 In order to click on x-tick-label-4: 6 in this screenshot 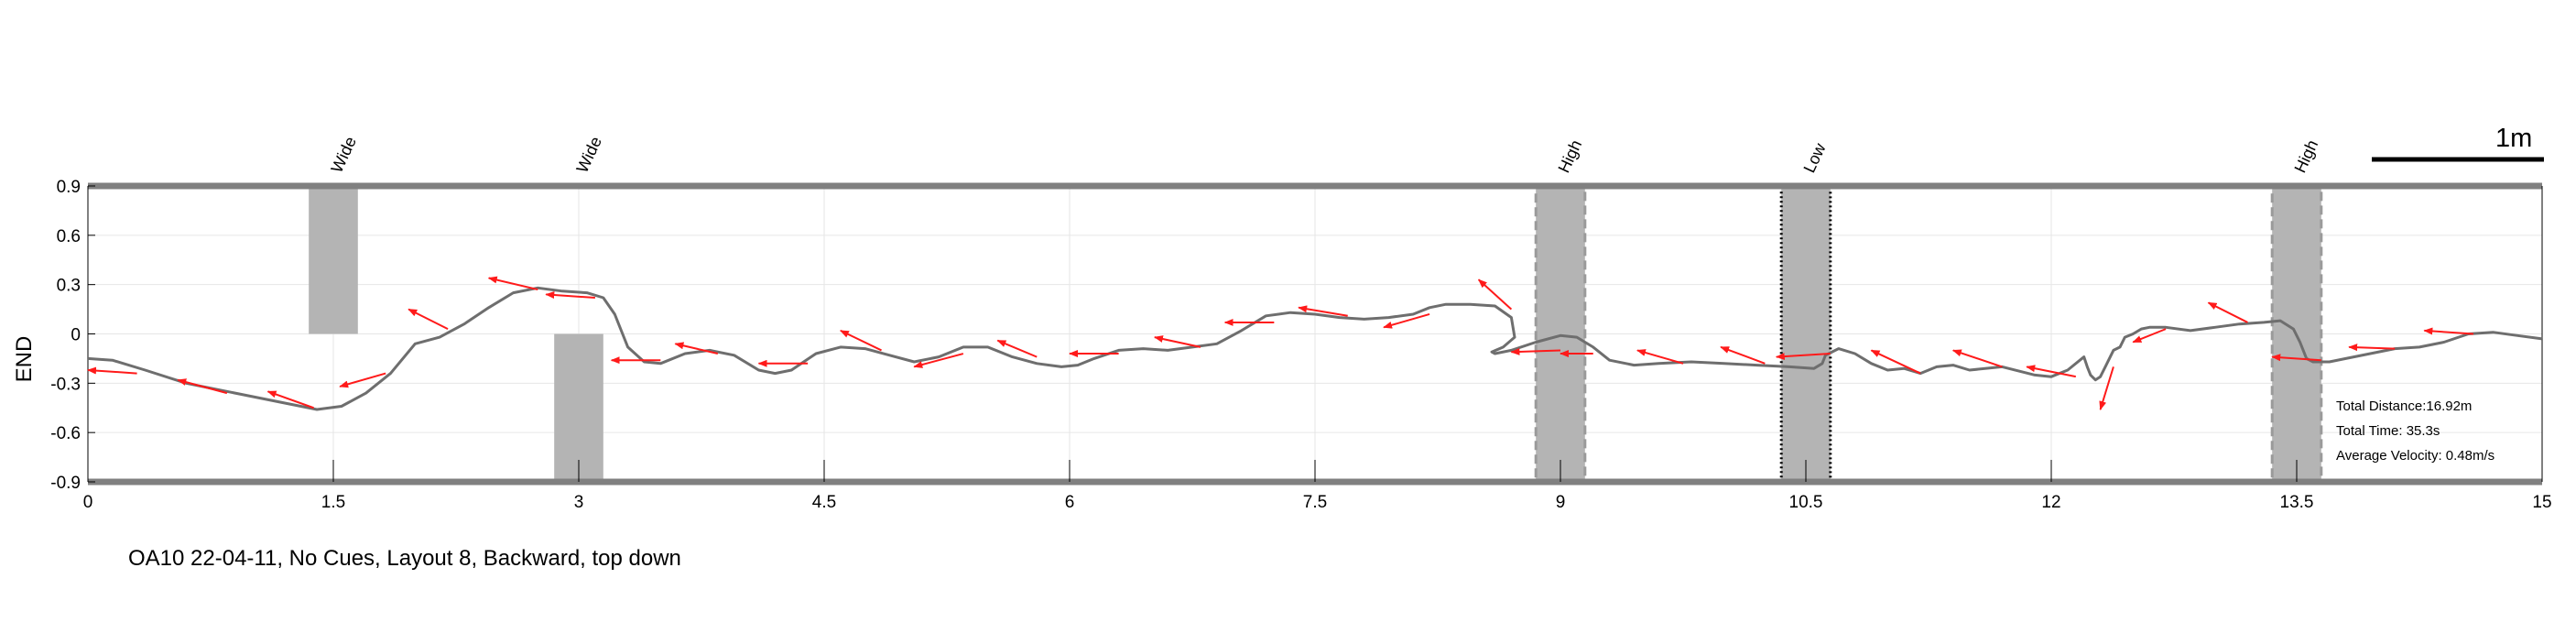, I will do `click(1070, 503)`.